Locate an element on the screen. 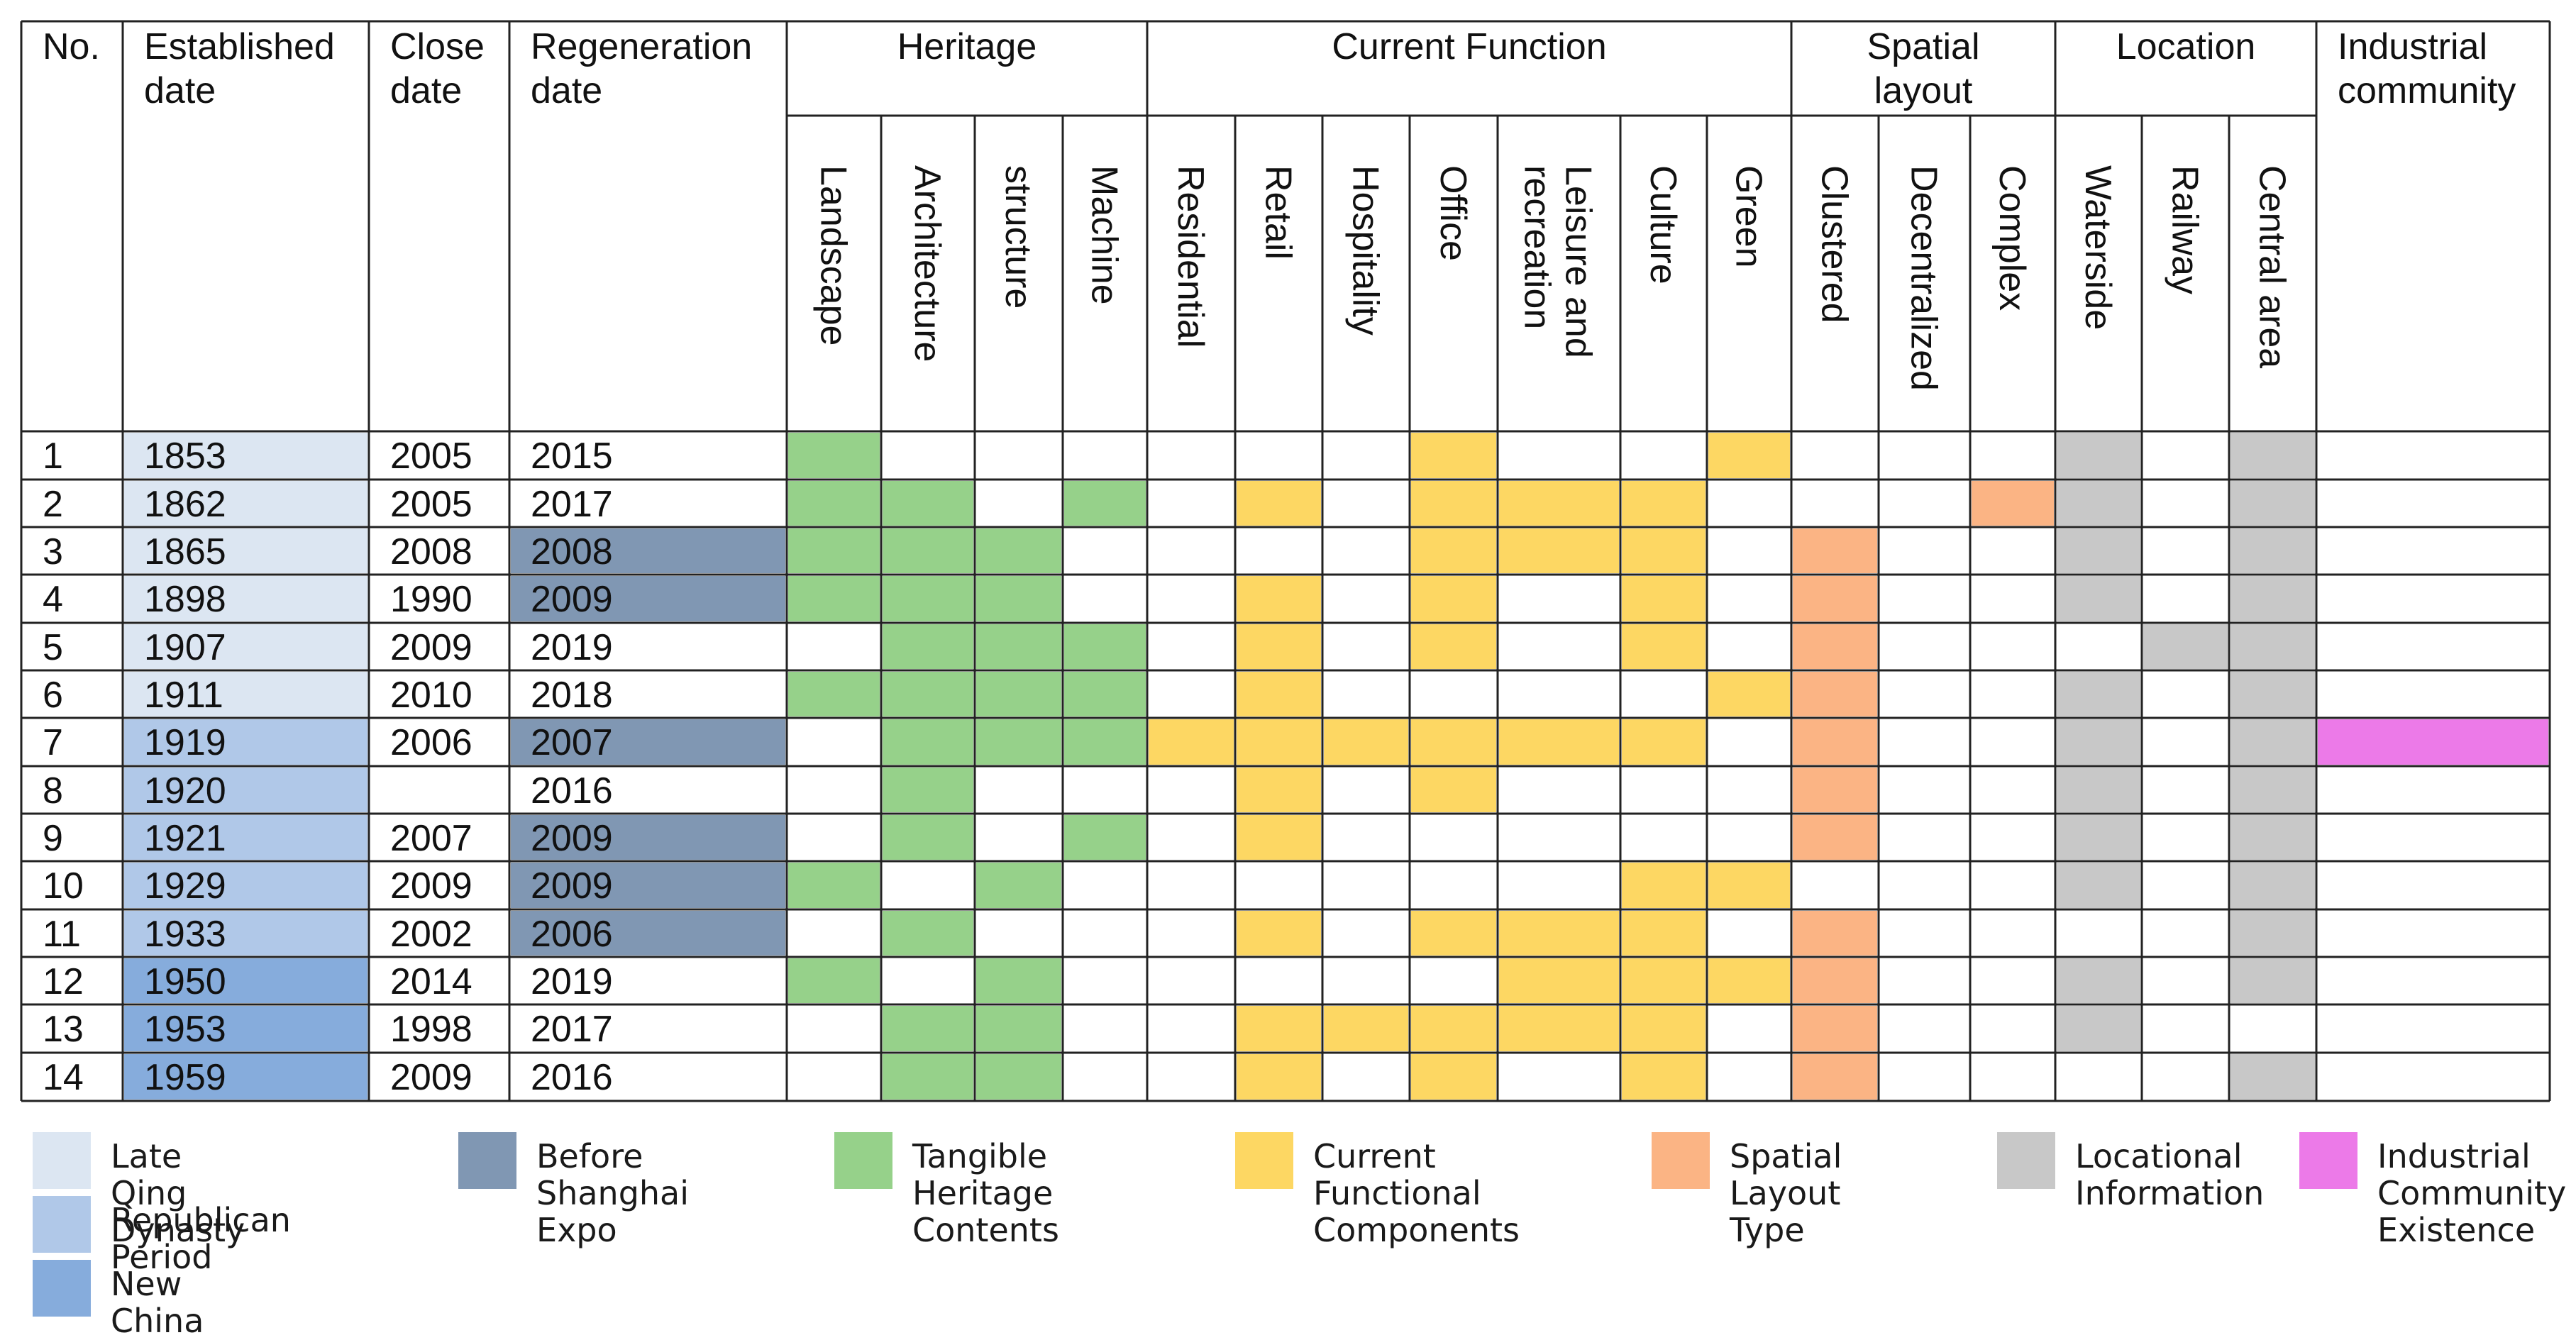 Image resolution: width=2576 pixels, height=1340 pixels. row-close-date: 1998 is located at coordinates (431, 1029).